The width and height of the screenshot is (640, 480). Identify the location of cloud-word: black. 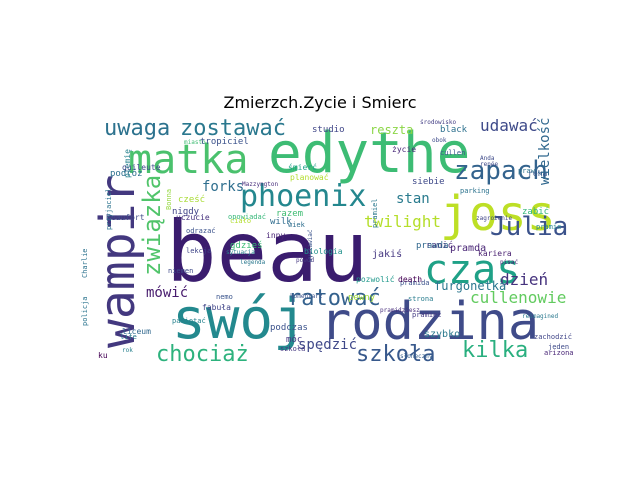
(454, 130).